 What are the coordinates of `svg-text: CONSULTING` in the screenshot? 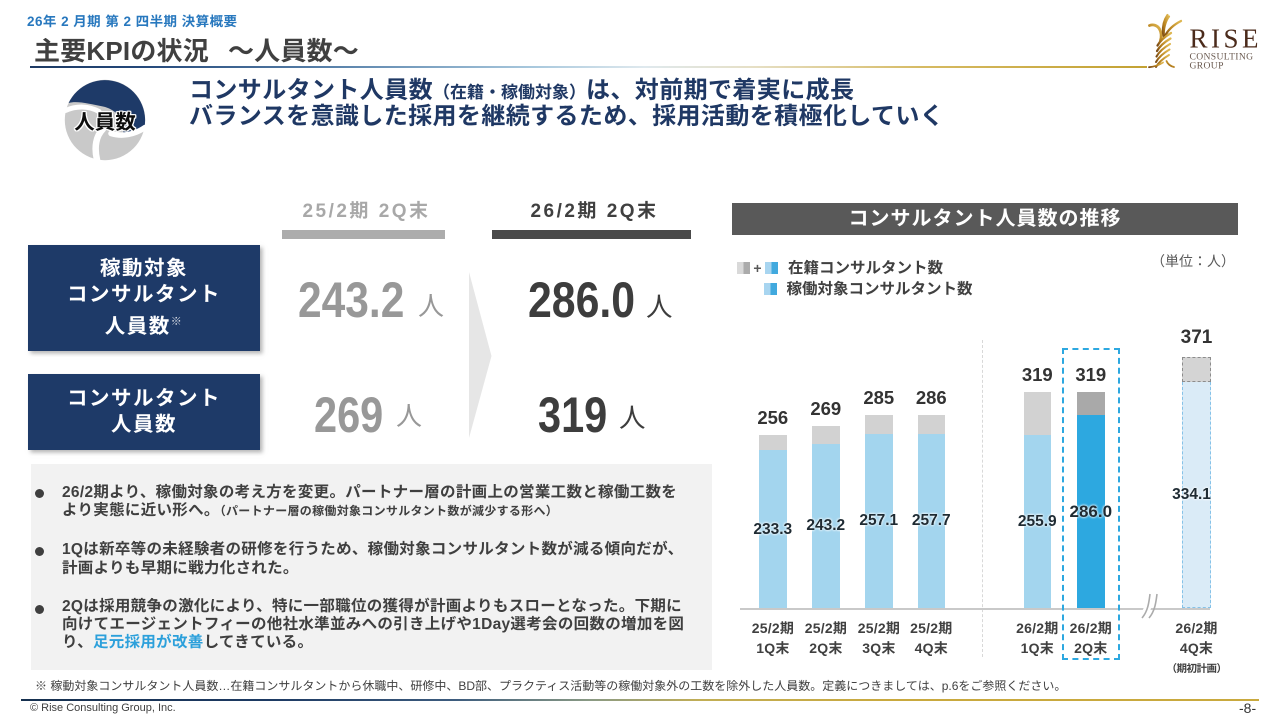 It's located at (1222, 56).